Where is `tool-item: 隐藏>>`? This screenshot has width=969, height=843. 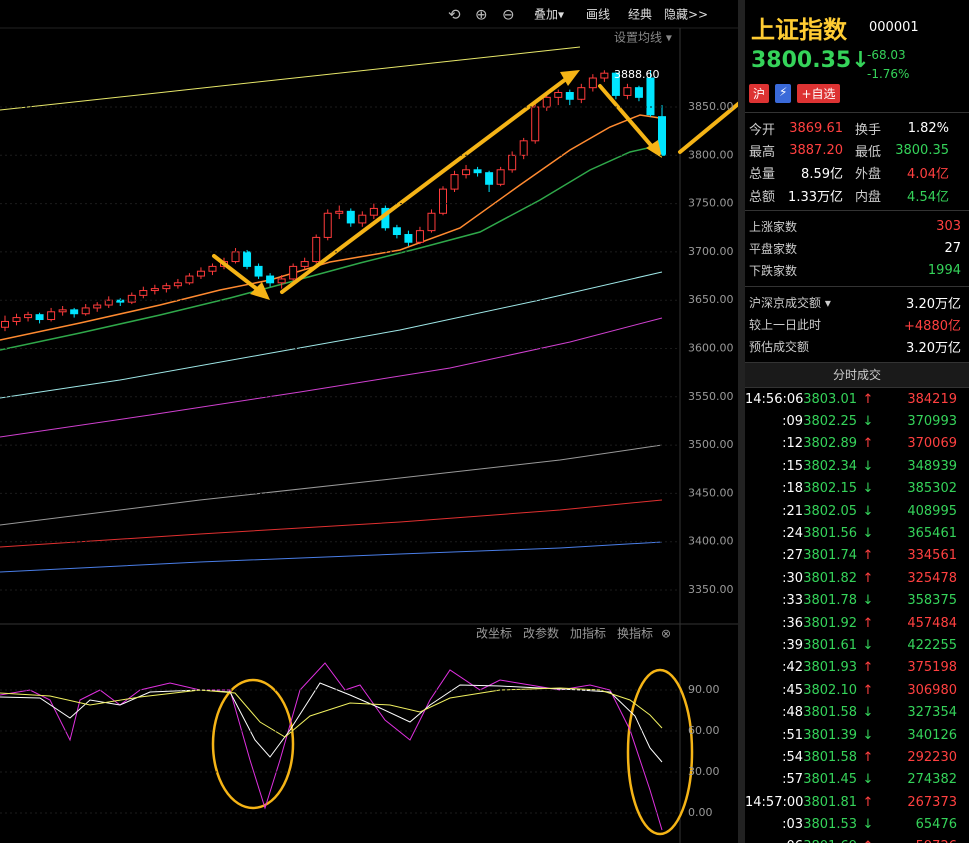 tool-item: 隐藏>> is located at coordinates (686, 15).